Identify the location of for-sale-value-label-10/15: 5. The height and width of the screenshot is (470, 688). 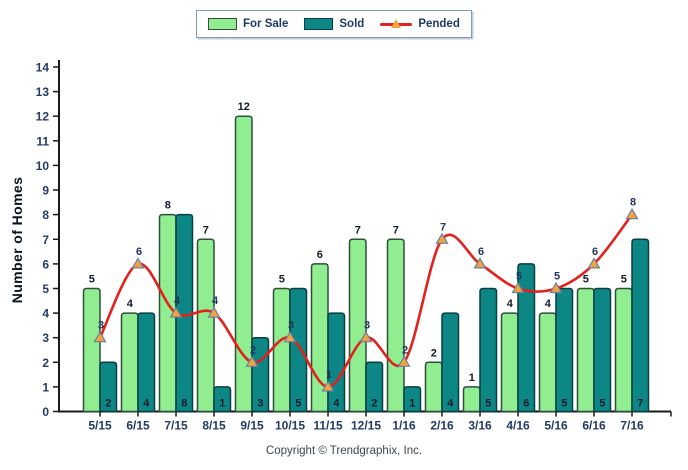
(282, 280).